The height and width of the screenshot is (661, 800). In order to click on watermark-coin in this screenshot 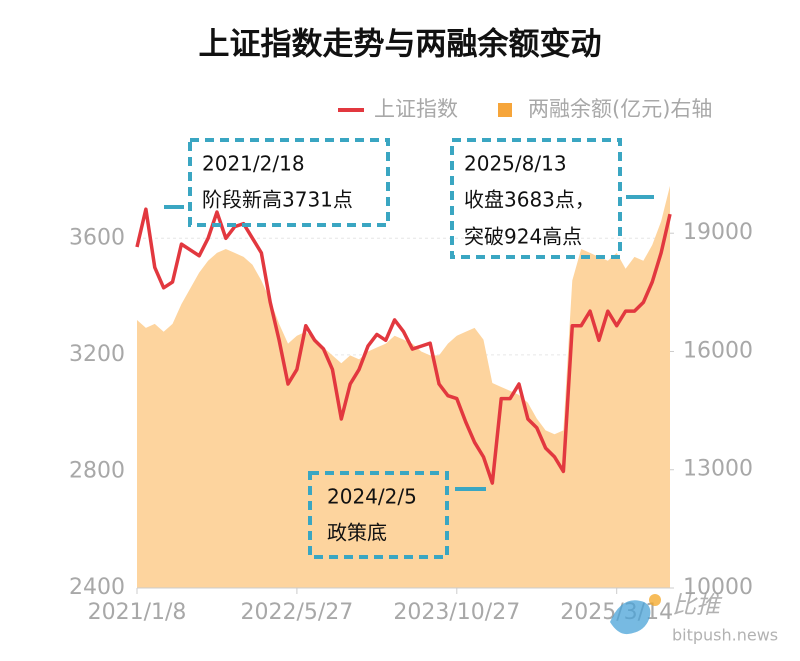, I will do `click(655, 600)`.